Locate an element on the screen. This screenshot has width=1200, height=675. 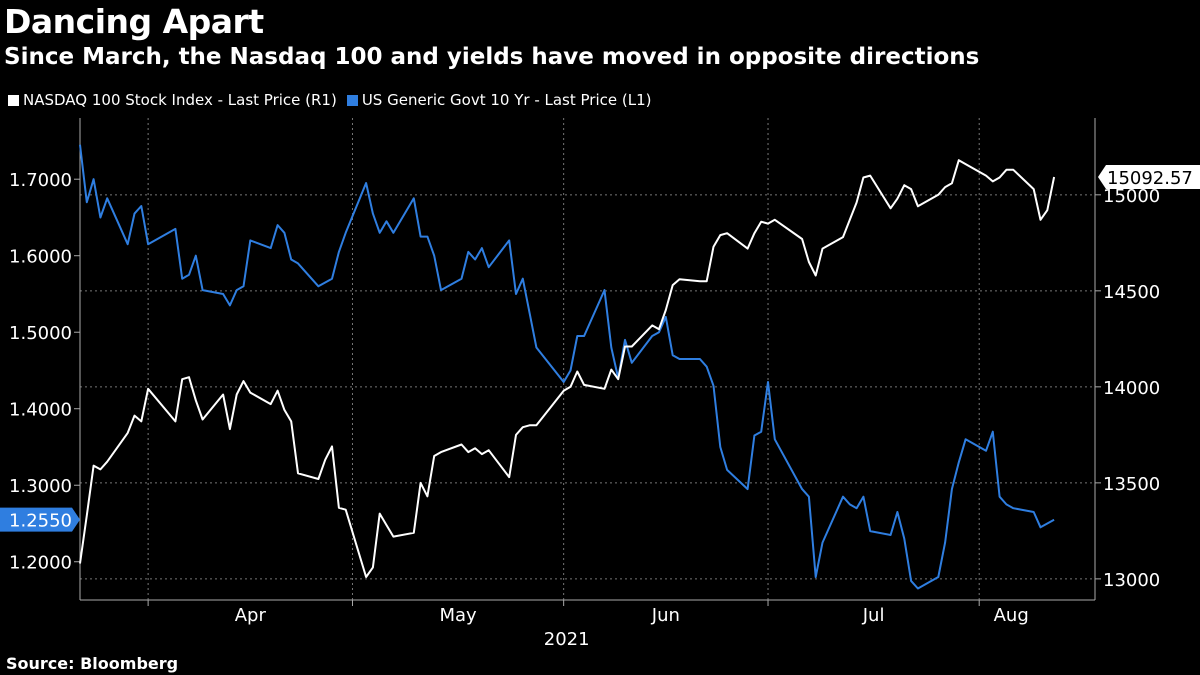
legend-label-yield: US Generic Govt 10 Yr - Last Price (L1) is located at coordinates (506, 100).